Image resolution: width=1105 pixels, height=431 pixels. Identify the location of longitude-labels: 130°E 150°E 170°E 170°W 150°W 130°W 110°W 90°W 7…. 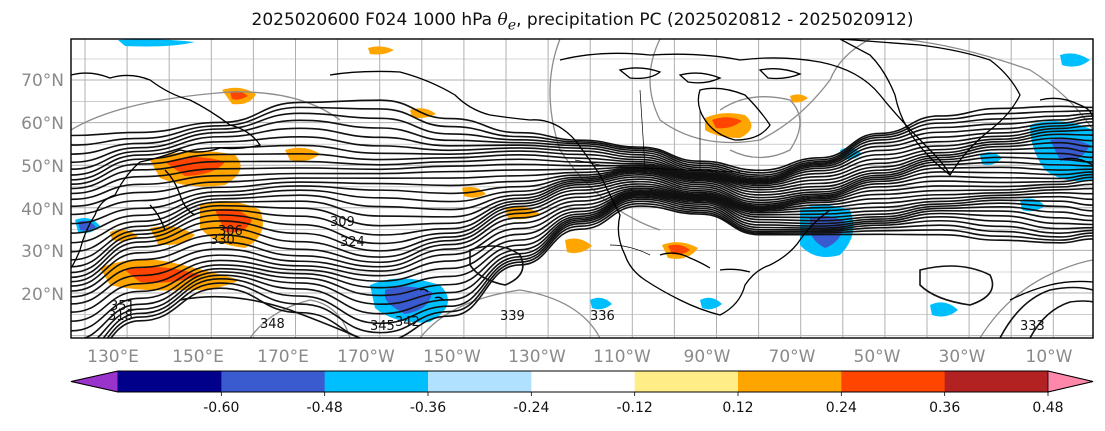
(580, 357).